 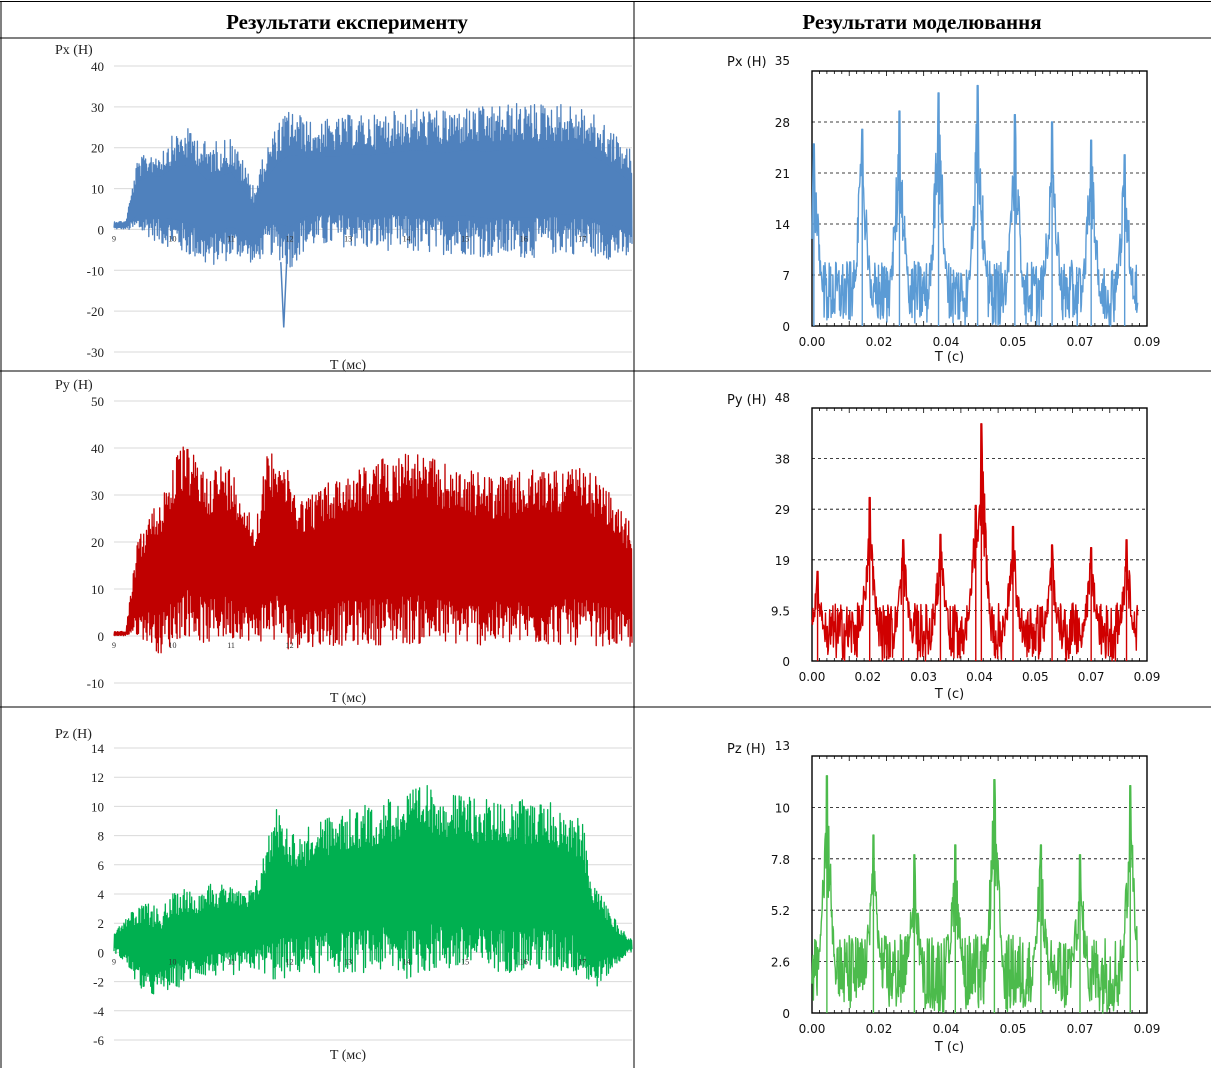 I want to click on y-tick-label: -30, so click(x=95, y=352).